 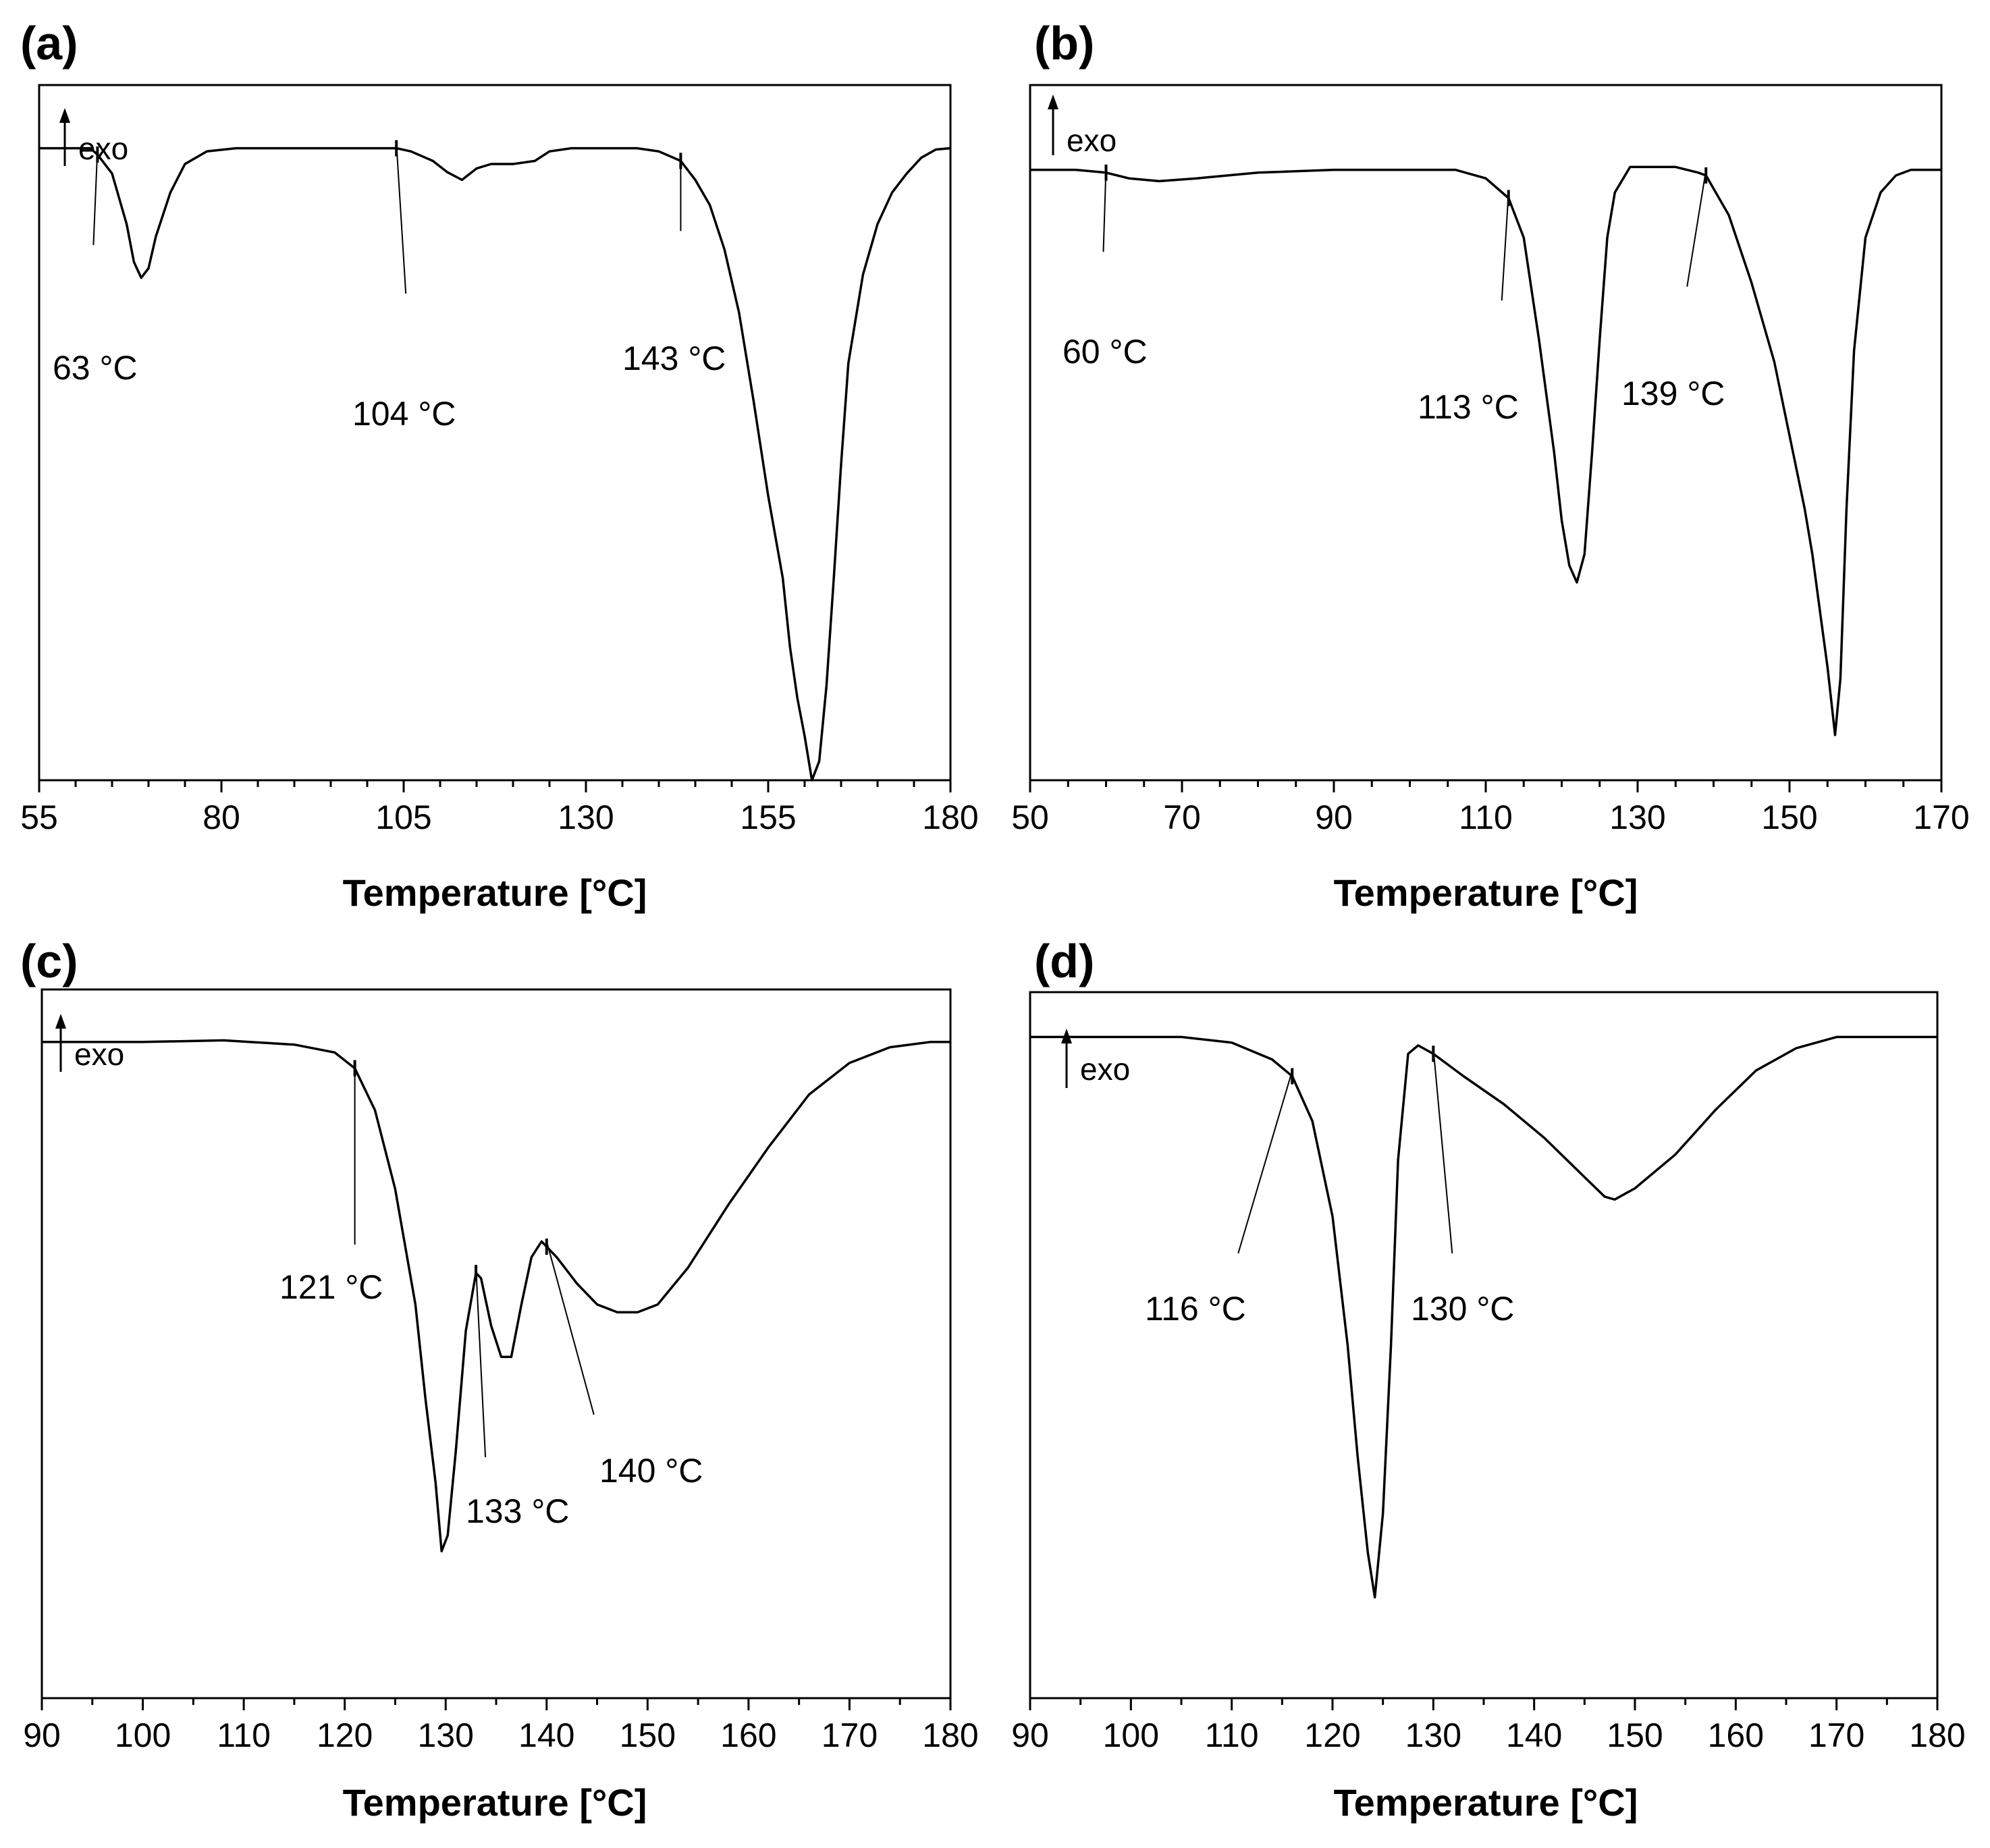 I want to click on x-tick-label: 105, so click(x=403, y=817).